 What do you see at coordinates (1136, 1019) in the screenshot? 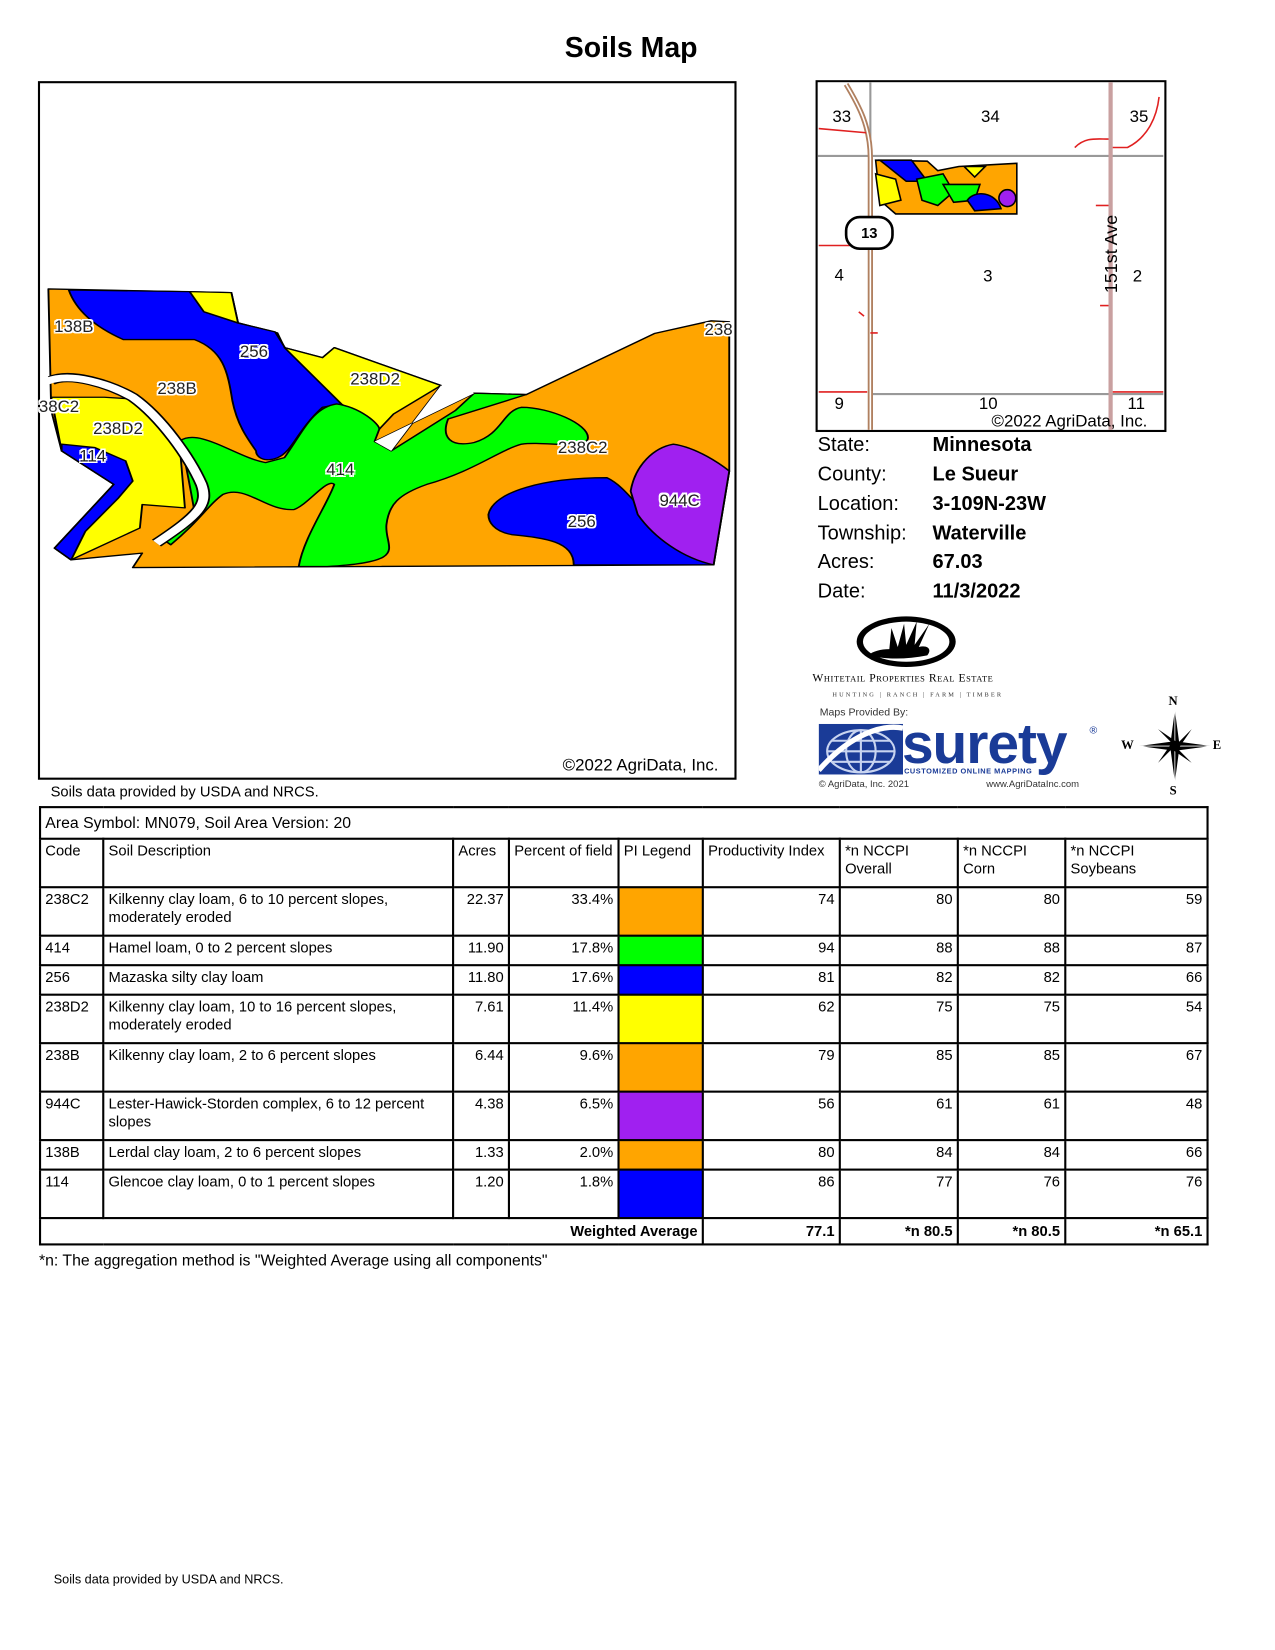
I see `cell-soy: 54` at bounding box center [1136, 1019].